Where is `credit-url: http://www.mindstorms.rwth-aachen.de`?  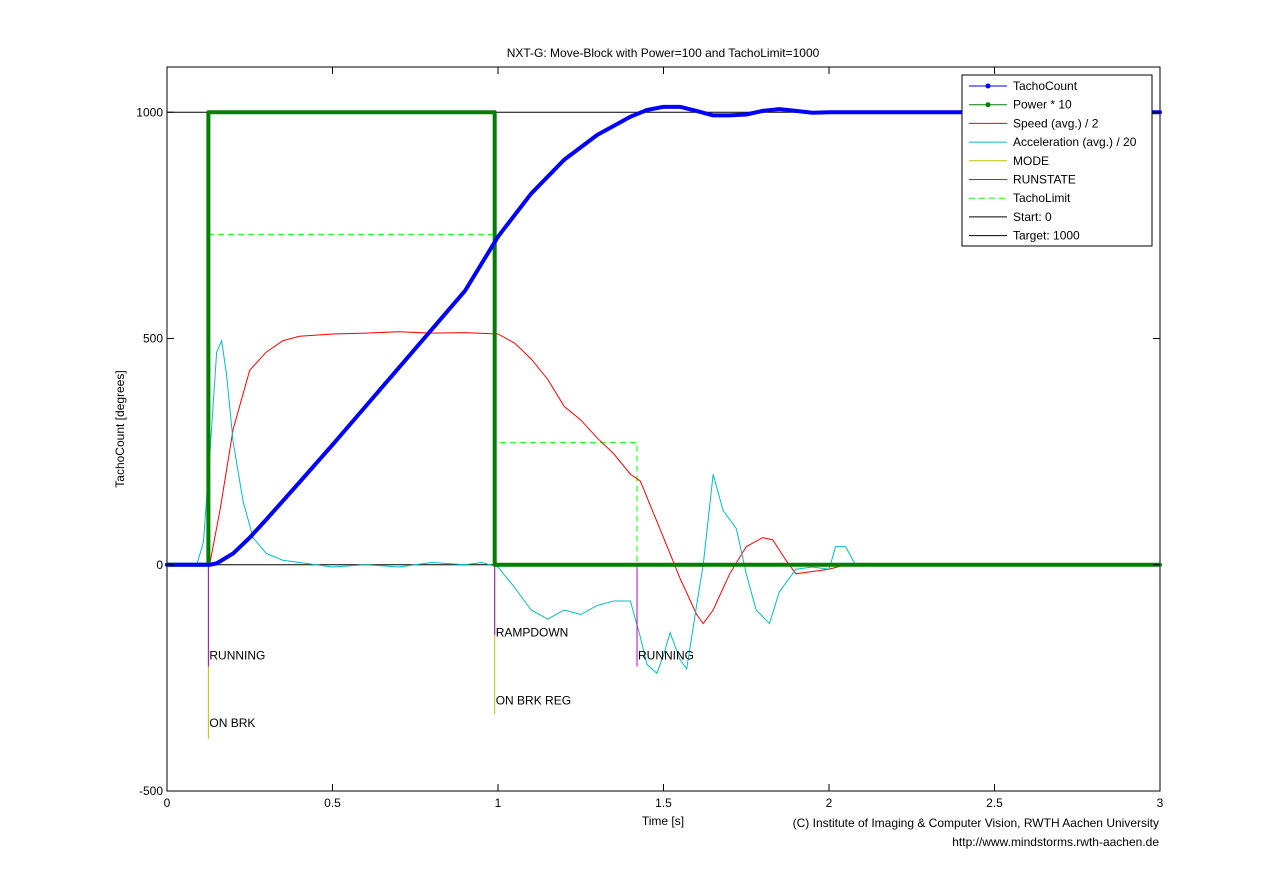 credit-url: http://www.mindstorms.rwth-aachen.de is located at coordinates (1055, 842).